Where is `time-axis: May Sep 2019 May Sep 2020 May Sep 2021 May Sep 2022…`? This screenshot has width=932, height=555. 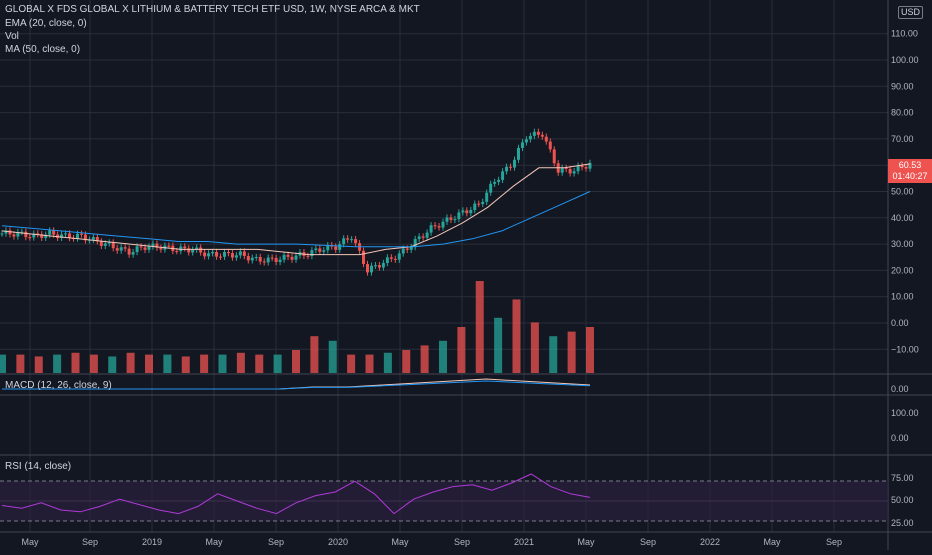
time-axis: May Sep 2019 May Sep 2020 May Sep 2021 May Sep 2022… is located at coordinates (431, 542).